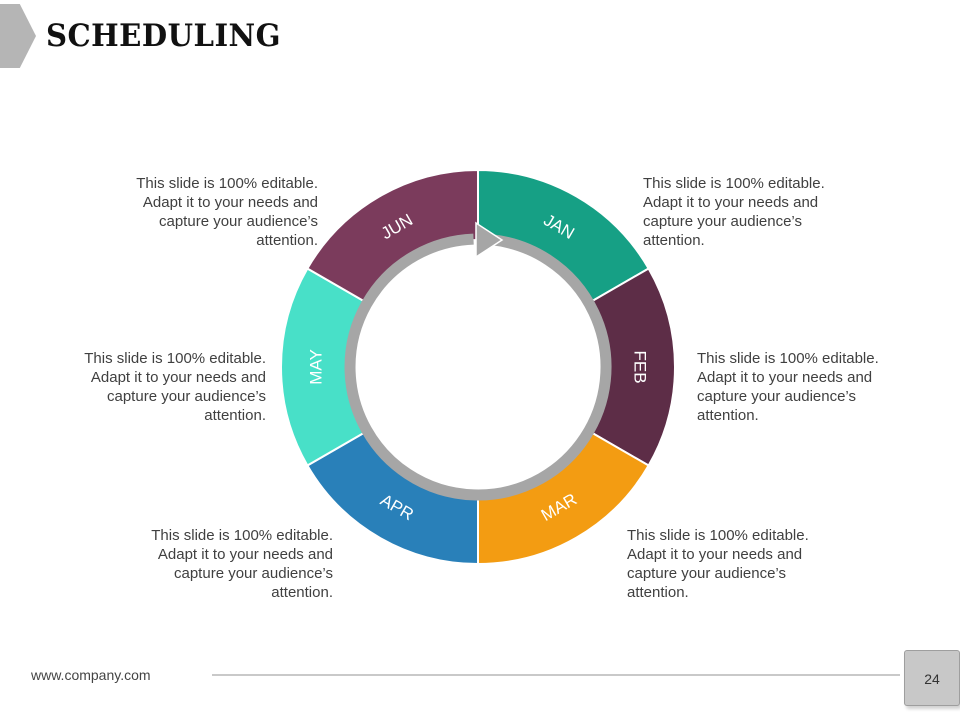 The image size is (960, 720). Describe the element at coordinates (316, 367) in the screenshot. I see `segment-label-may: MAY` at that location.